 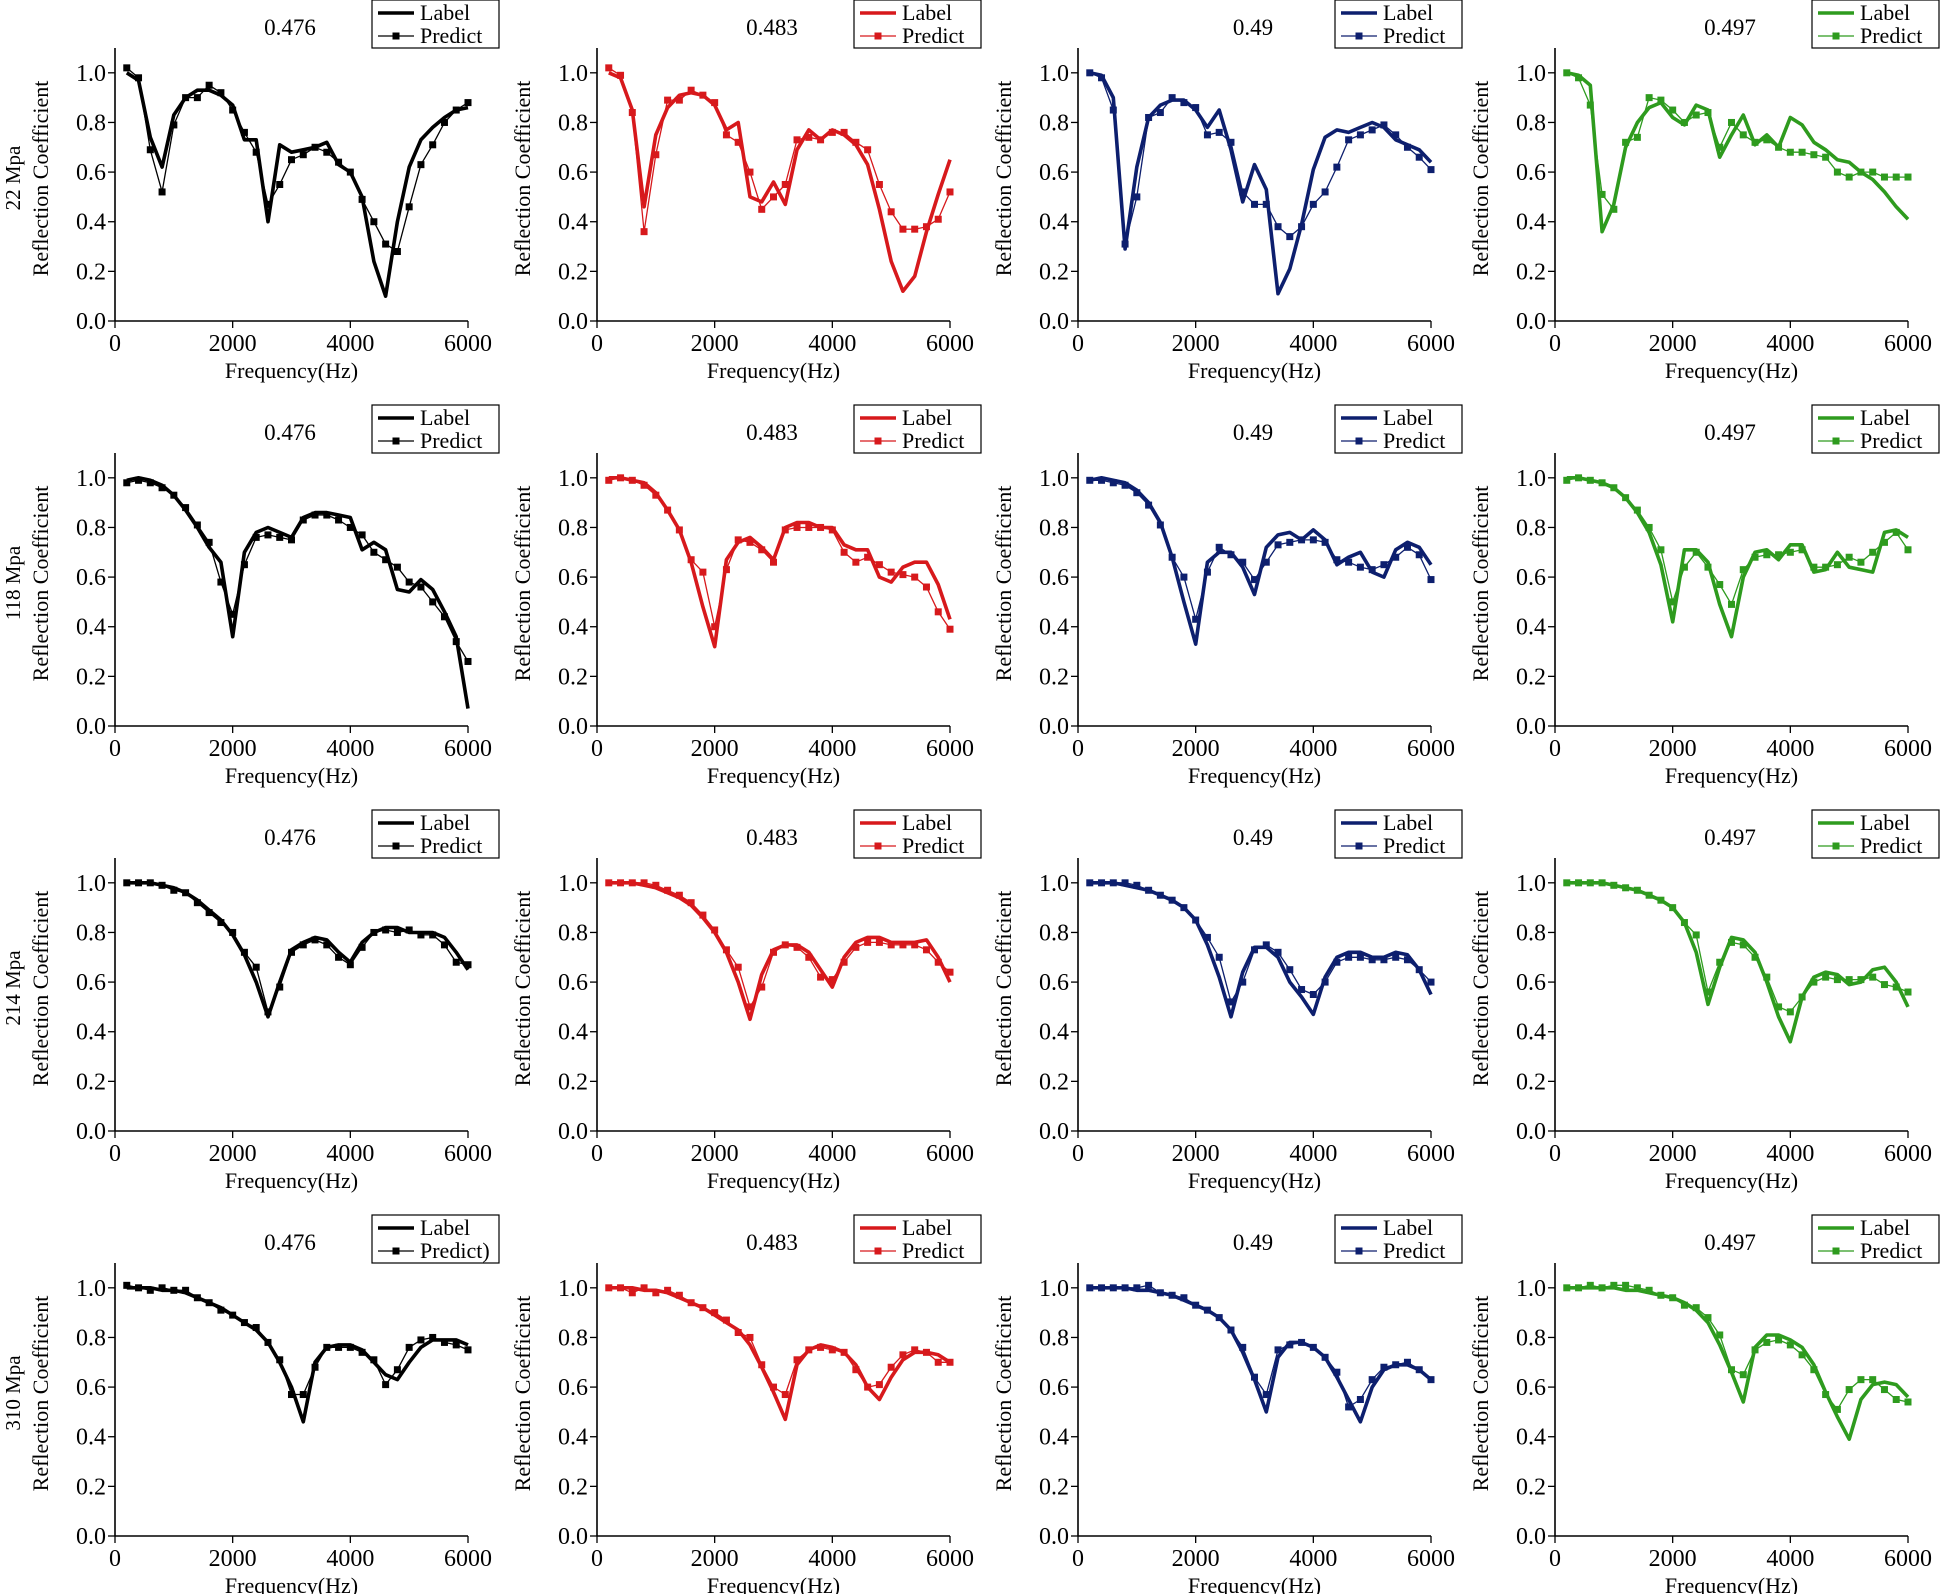 I want to click on chart-title: 0.49, so click(x=1253, y=837).